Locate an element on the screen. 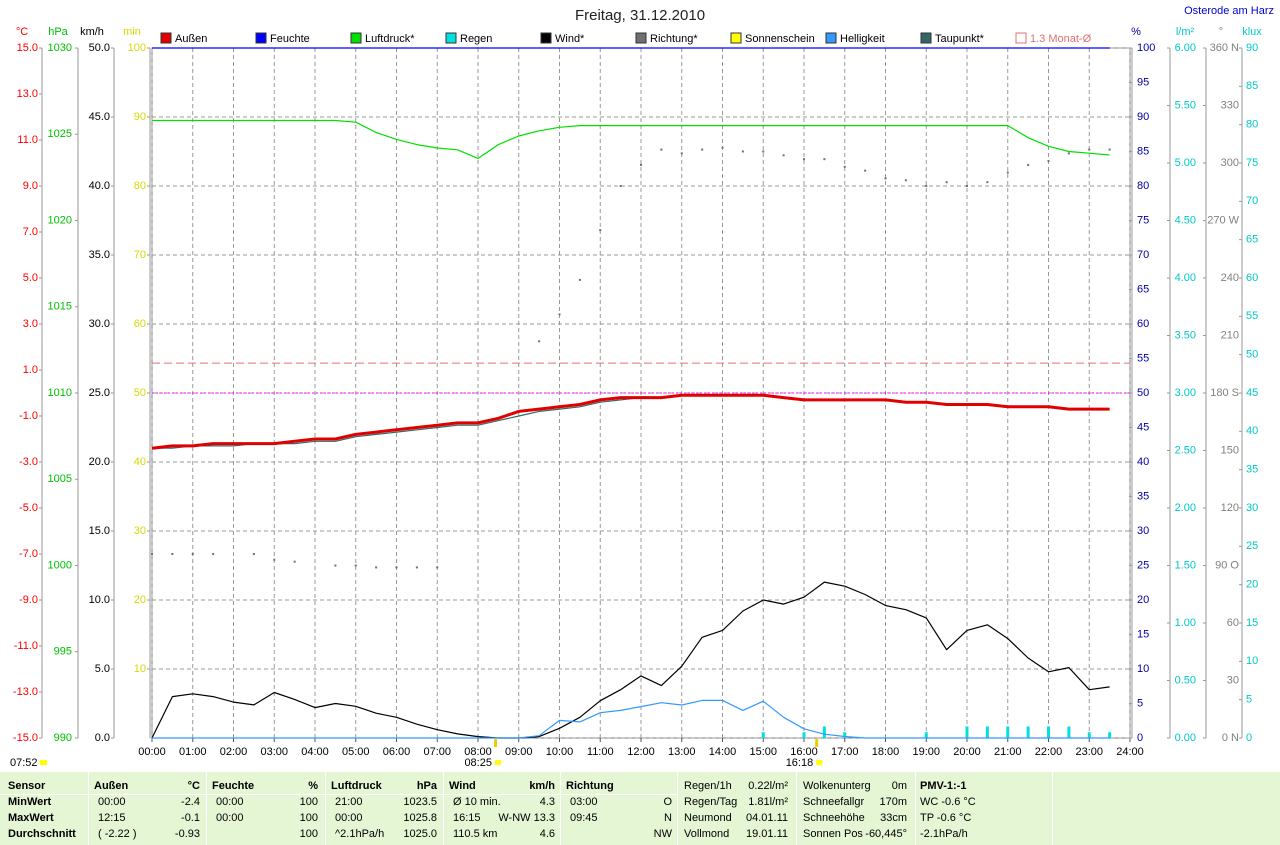 The width and height of the screenshot is (1280, 845). row-label: MinWert is located at coordinates (30, 802).